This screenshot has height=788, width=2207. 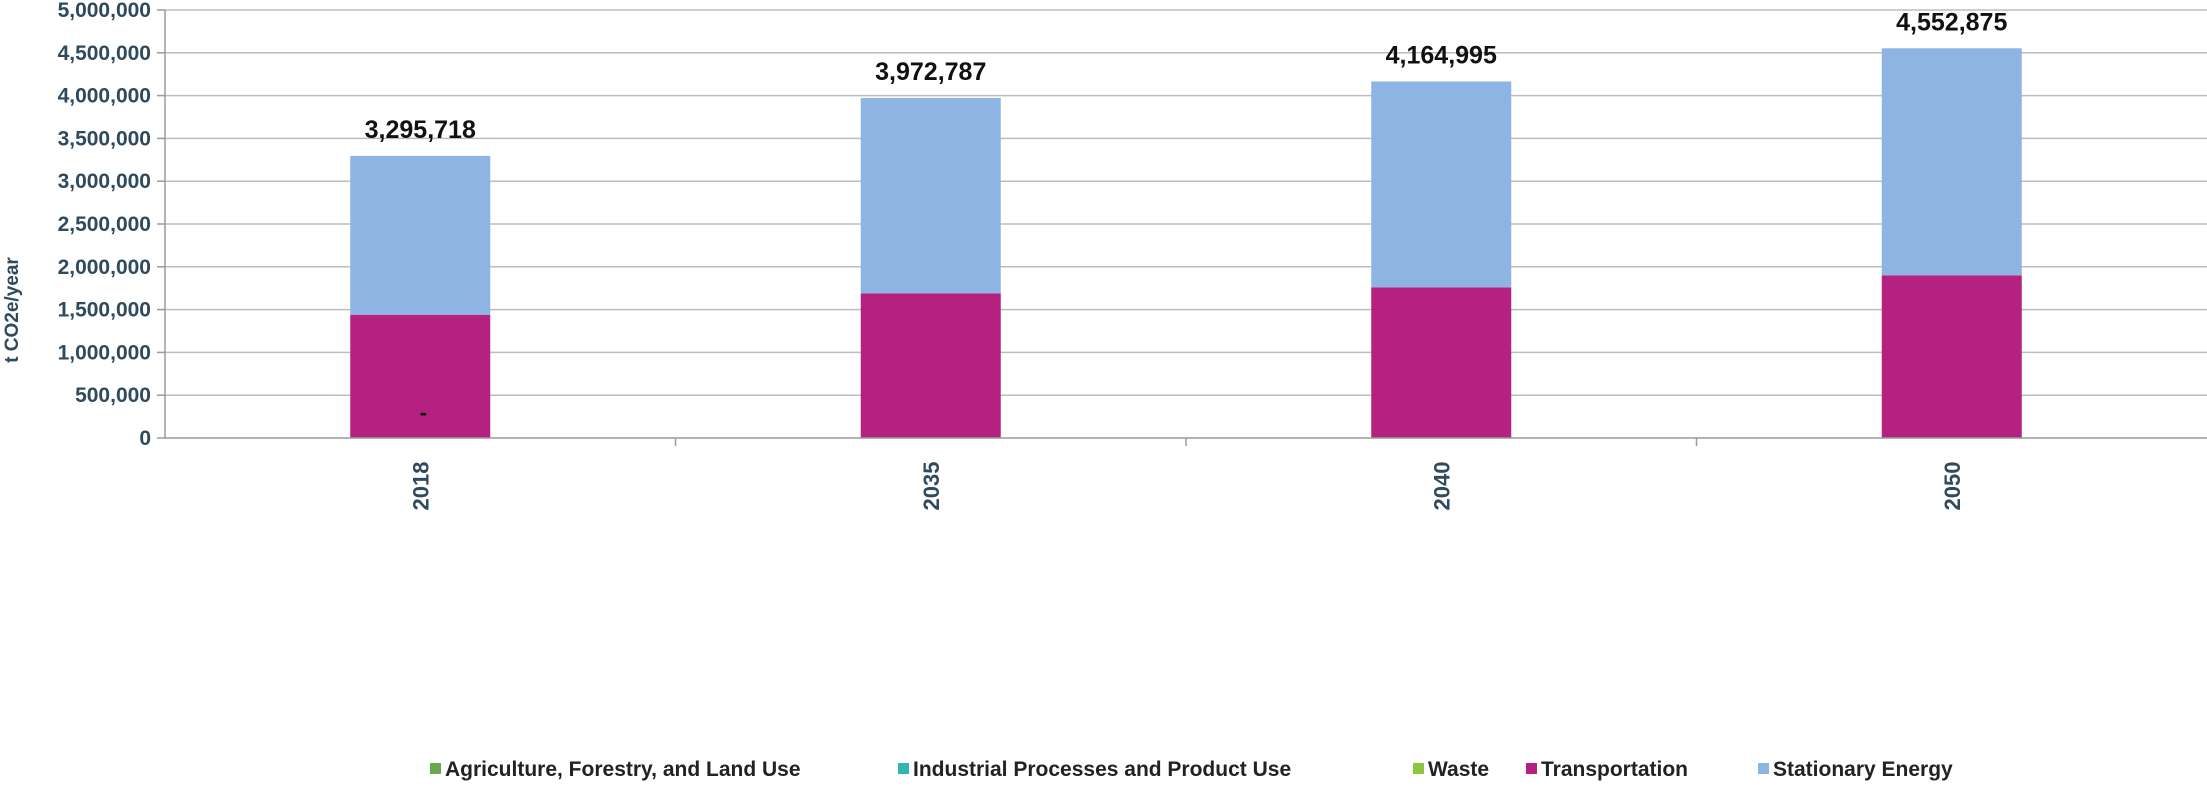 I want to click on total-label-2018: 3,295,718, so click(x=420, y=130).